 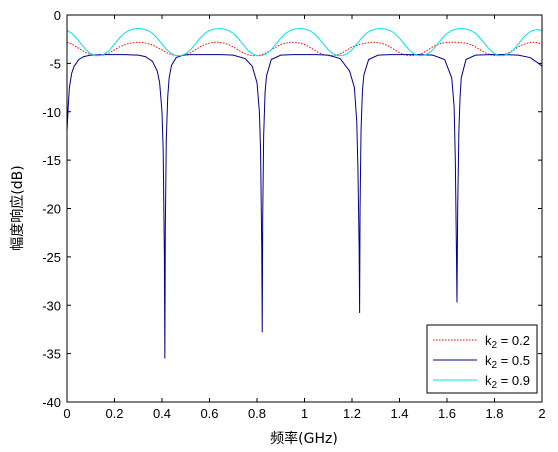 What do you see at coordinates (17, 207) in the screenshot?
I see `y-axis-title: 幅度响应(dB)` at bounding box center [17, 207].